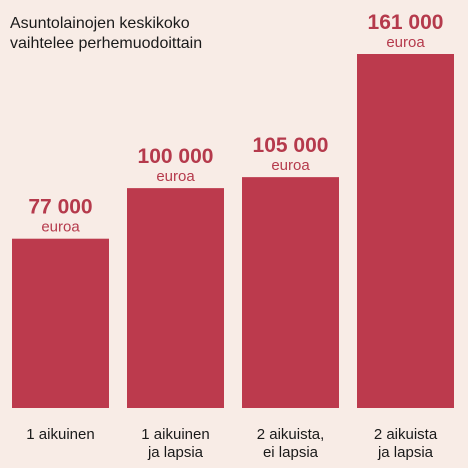 The height and width of the screenshot is (468, 468). I want to click on bar-unit-label-2: euroa, so click(175, 176).